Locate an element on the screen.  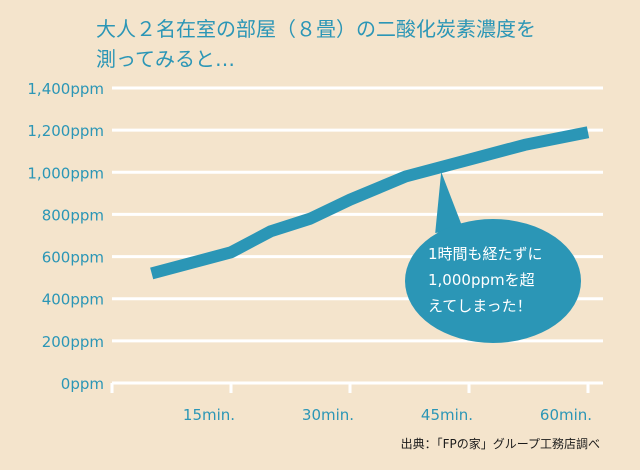
x-axis: 15min. 30min. 45min. 60min. is located at coordinates (356, 402).